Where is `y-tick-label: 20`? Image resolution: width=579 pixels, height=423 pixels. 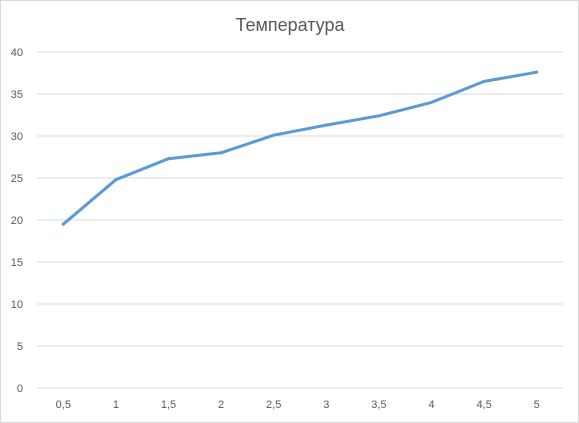 y-tick-label: 20 is located at coordinates (17, 221).